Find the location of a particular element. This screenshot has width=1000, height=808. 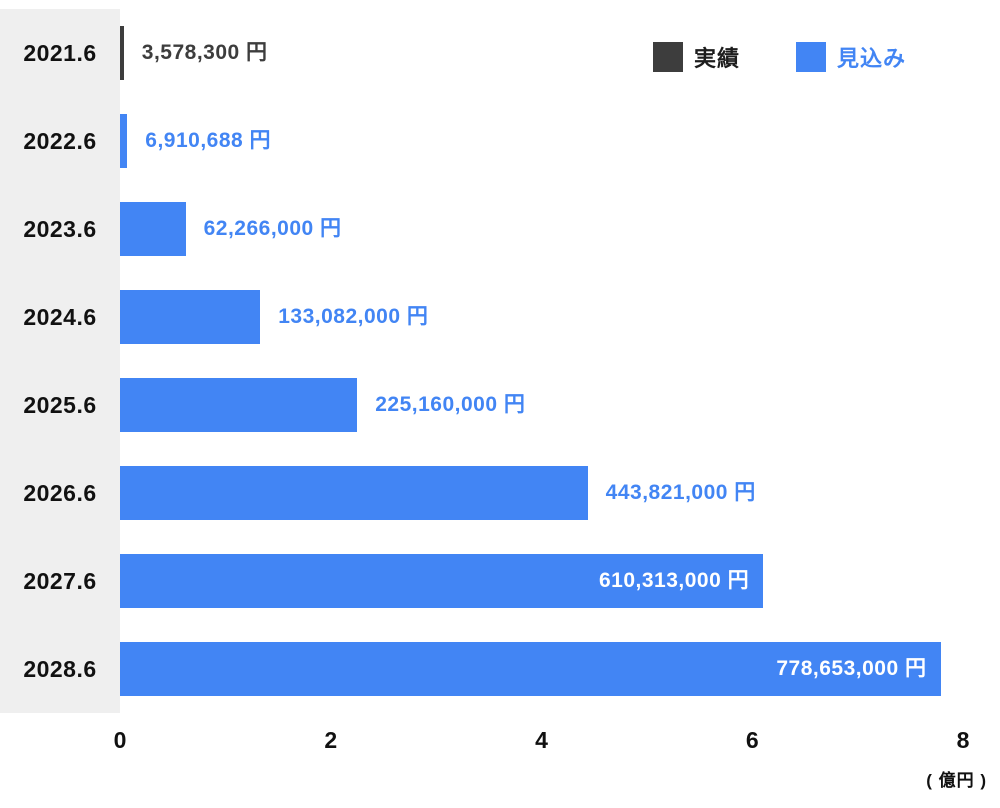

value-label: 778,653,000 円 is located at coordinates (851, 668).